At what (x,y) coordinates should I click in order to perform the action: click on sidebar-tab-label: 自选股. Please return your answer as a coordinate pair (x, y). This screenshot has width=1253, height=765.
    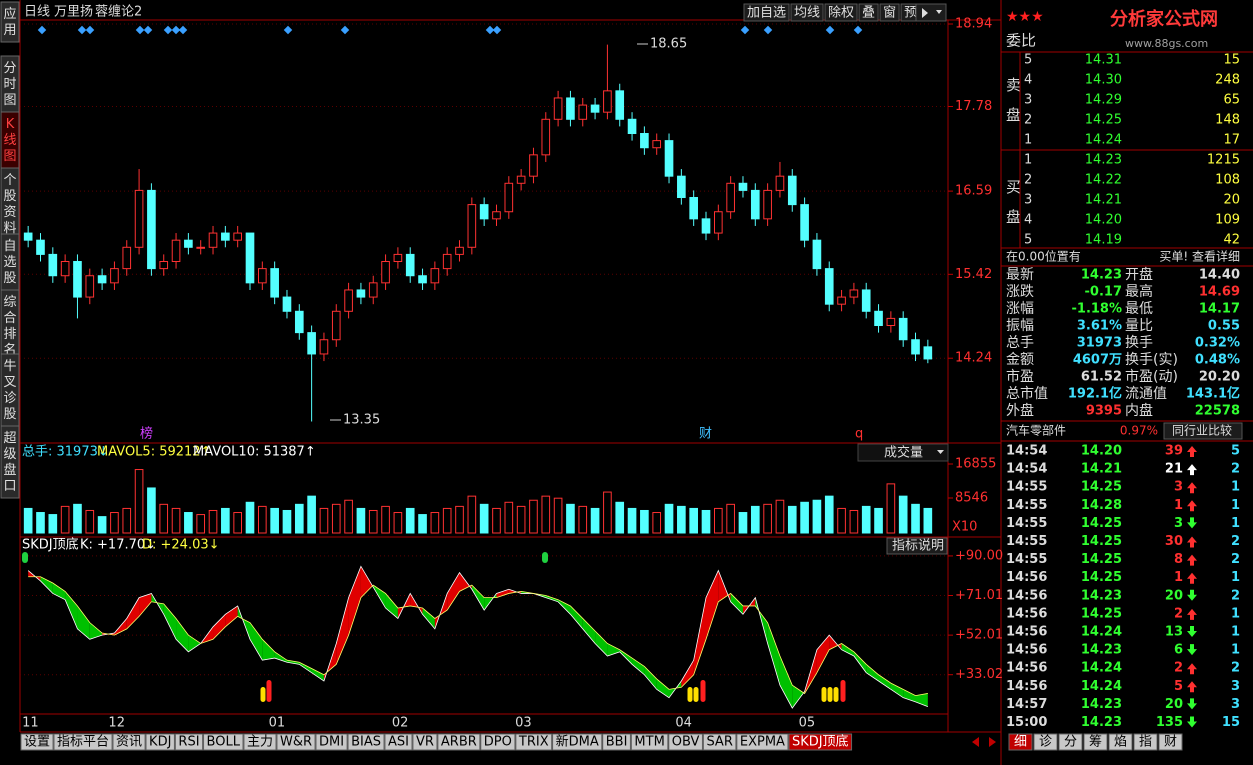
    Looking at the image, I should click on (9, 262).